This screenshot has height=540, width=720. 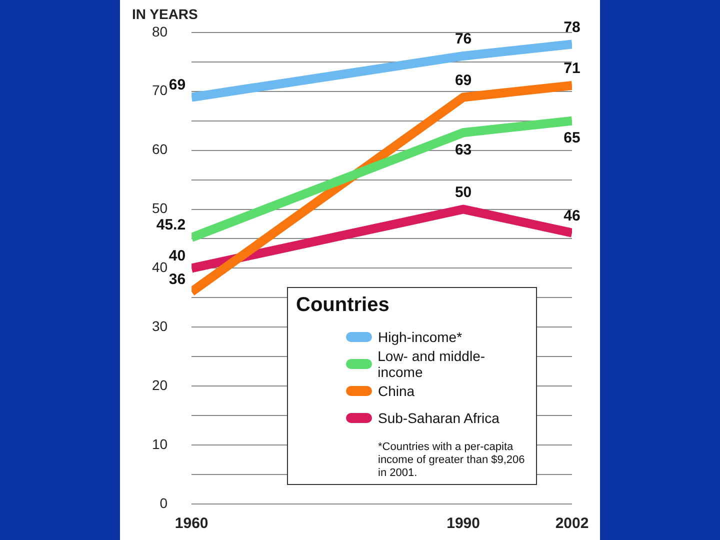 I want to click on x-tick-label: 1990, so click(x=463, y=523).